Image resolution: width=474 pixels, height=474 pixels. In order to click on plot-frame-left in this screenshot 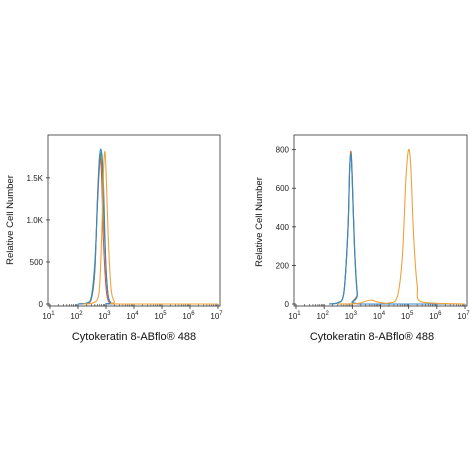, I will do `click(134, 220)`.